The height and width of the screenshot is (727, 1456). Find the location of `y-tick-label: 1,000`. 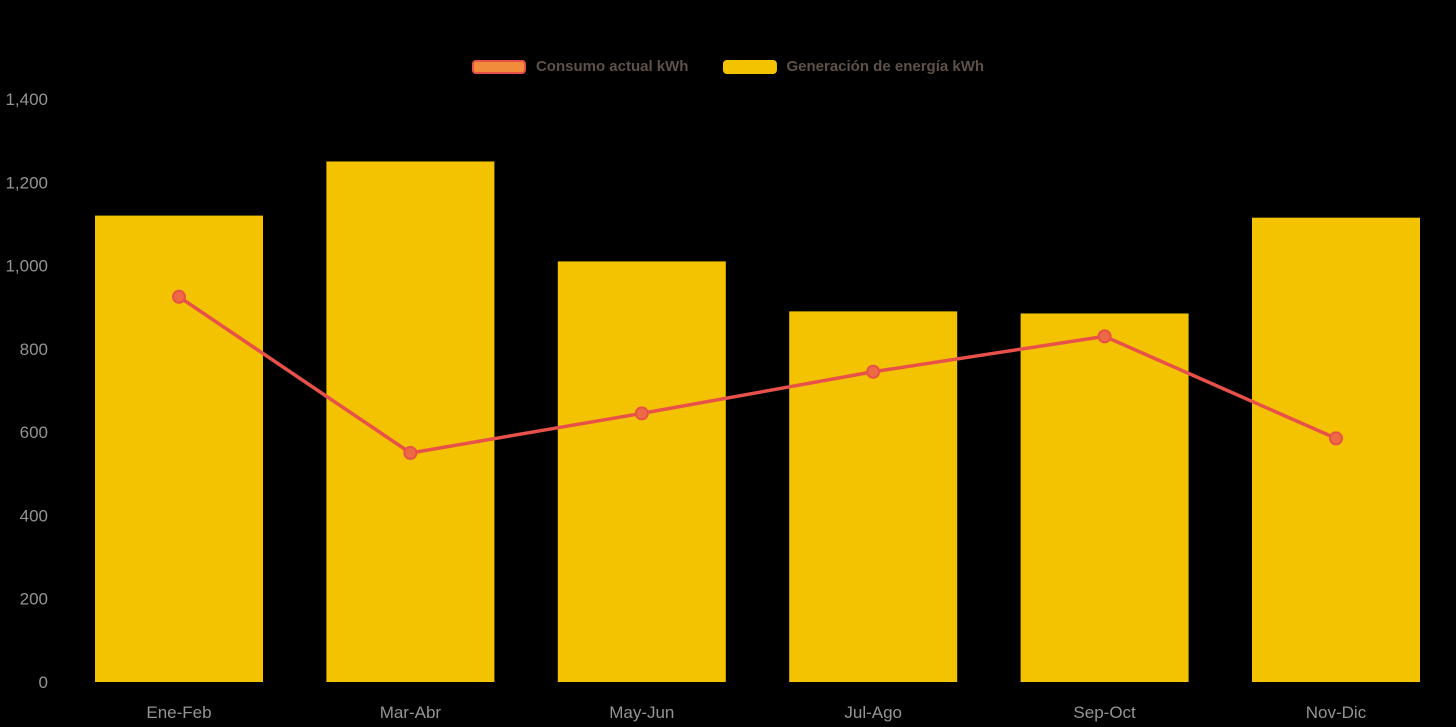

y-tick-label: 1,000 is located at coordinates (26, 266).